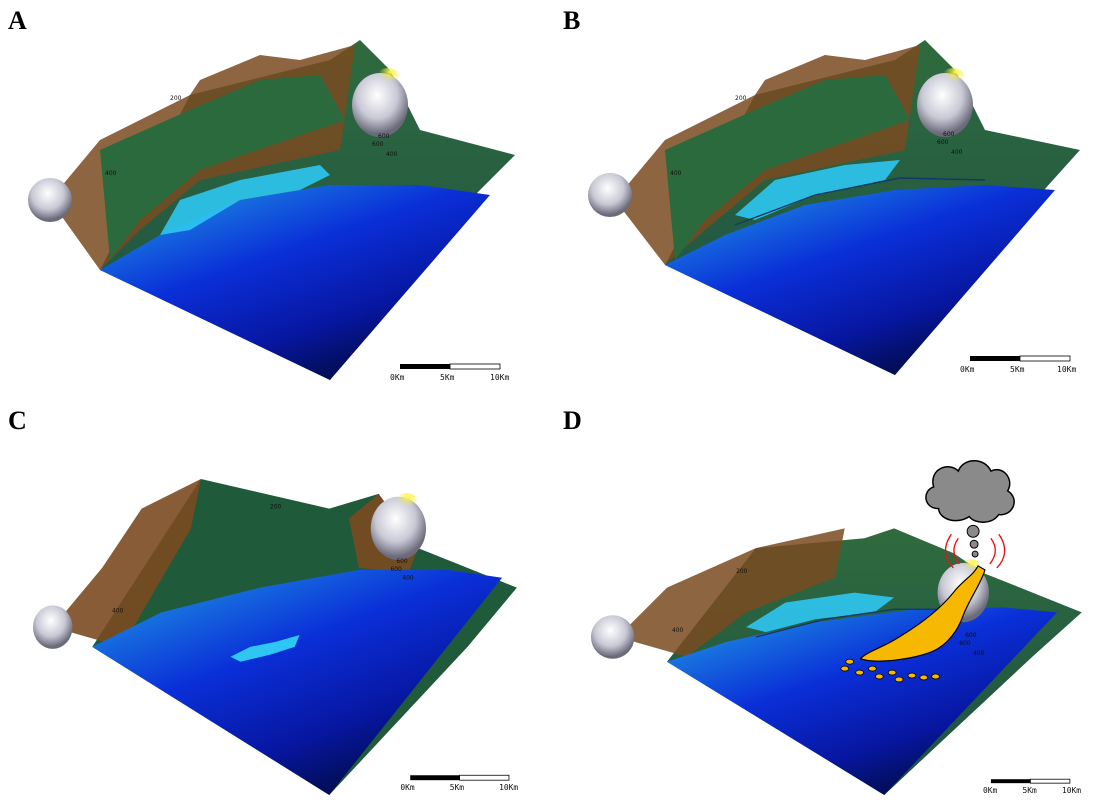  Describe the element at coordinates (17, 20) in the screenshot. I see `panel-label-a: A` at that location.